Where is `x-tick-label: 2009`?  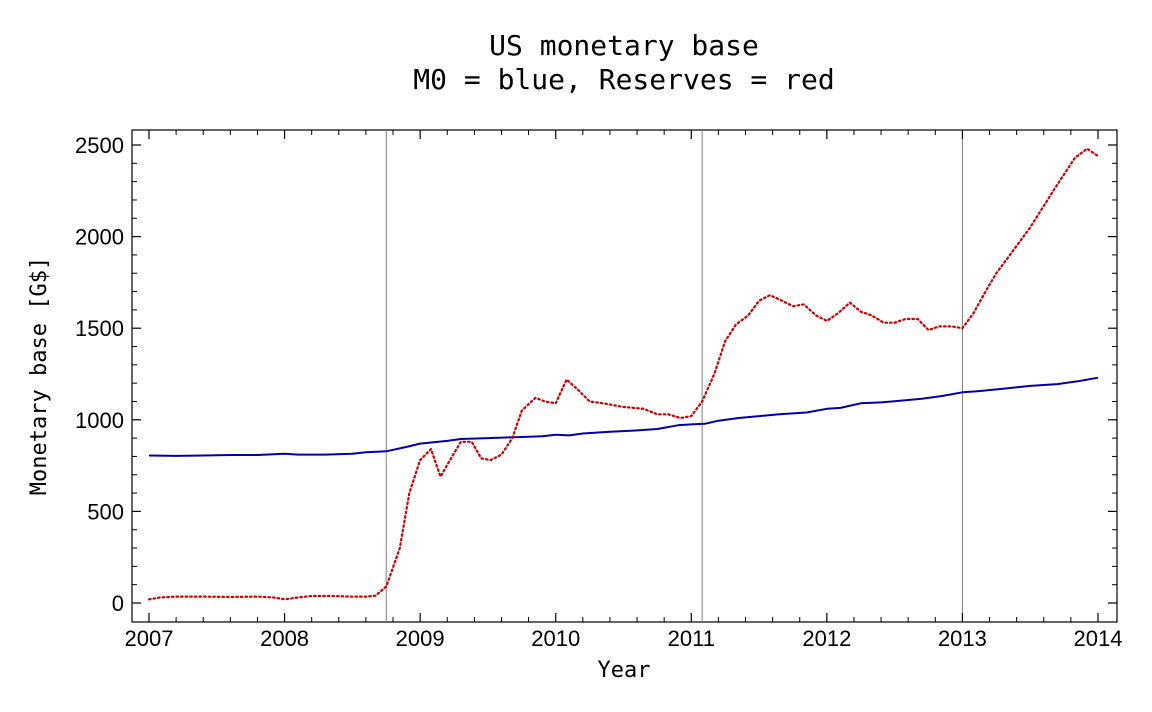
x-tick-label: 2009 is located at coordinates (420, 638).